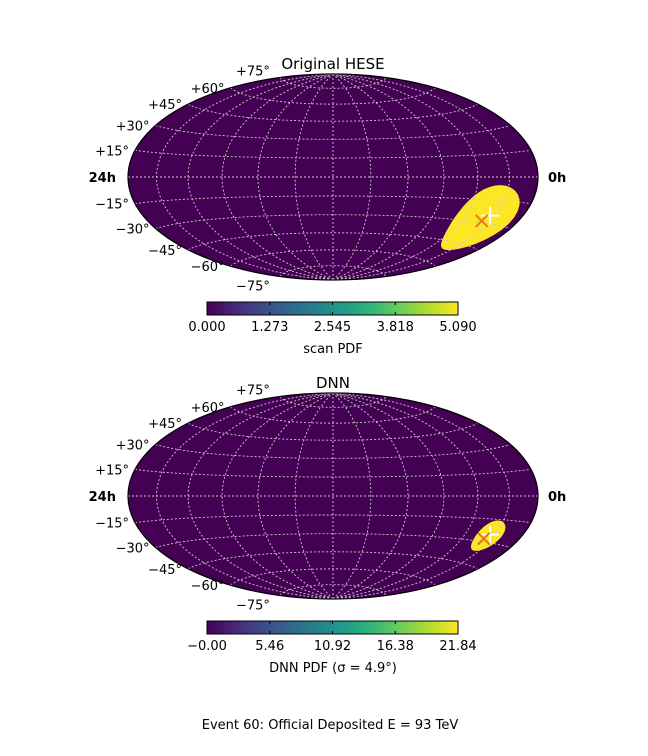  I want to click on colorbar-tick-label: 0.000, so click(206, 327).